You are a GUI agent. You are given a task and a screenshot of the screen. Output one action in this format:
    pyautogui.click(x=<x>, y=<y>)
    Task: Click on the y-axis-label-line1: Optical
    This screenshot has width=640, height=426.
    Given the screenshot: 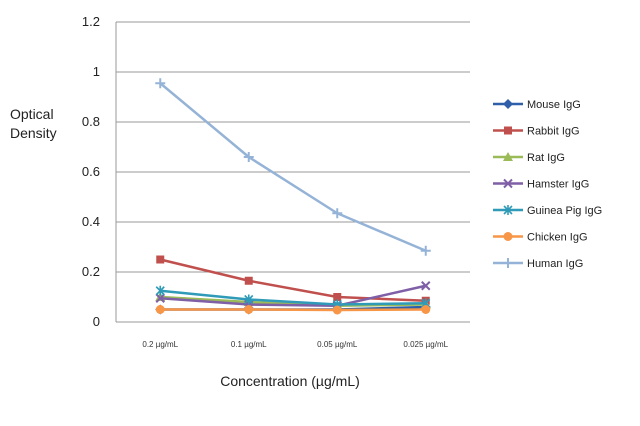 What is the action you would take?
    pyautogui.click(x=32, y=114)
    